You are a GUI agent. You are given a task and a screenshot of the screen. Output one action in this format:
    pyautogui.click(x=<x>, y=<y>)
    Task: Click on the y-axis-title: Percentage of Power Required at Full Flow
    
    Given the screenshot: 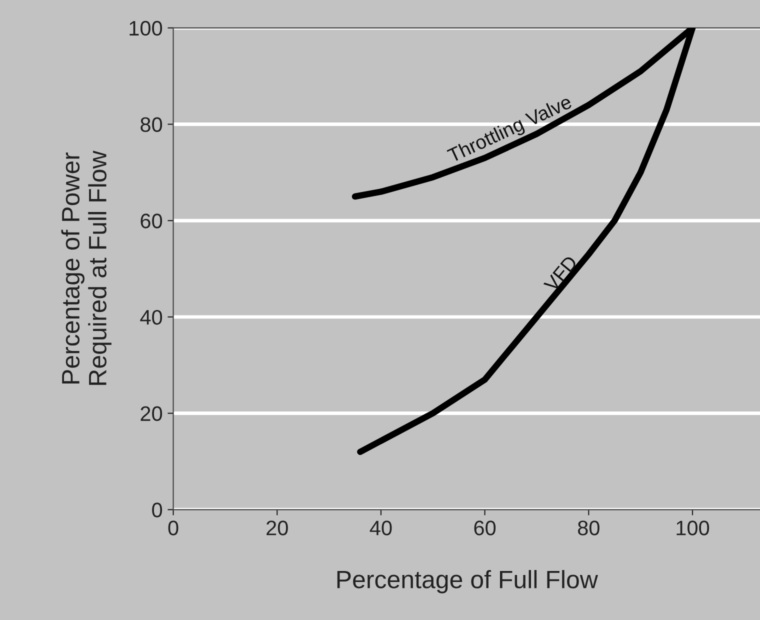 What is the action you would take?
    pyautogui.click(x=86, y=267)
    